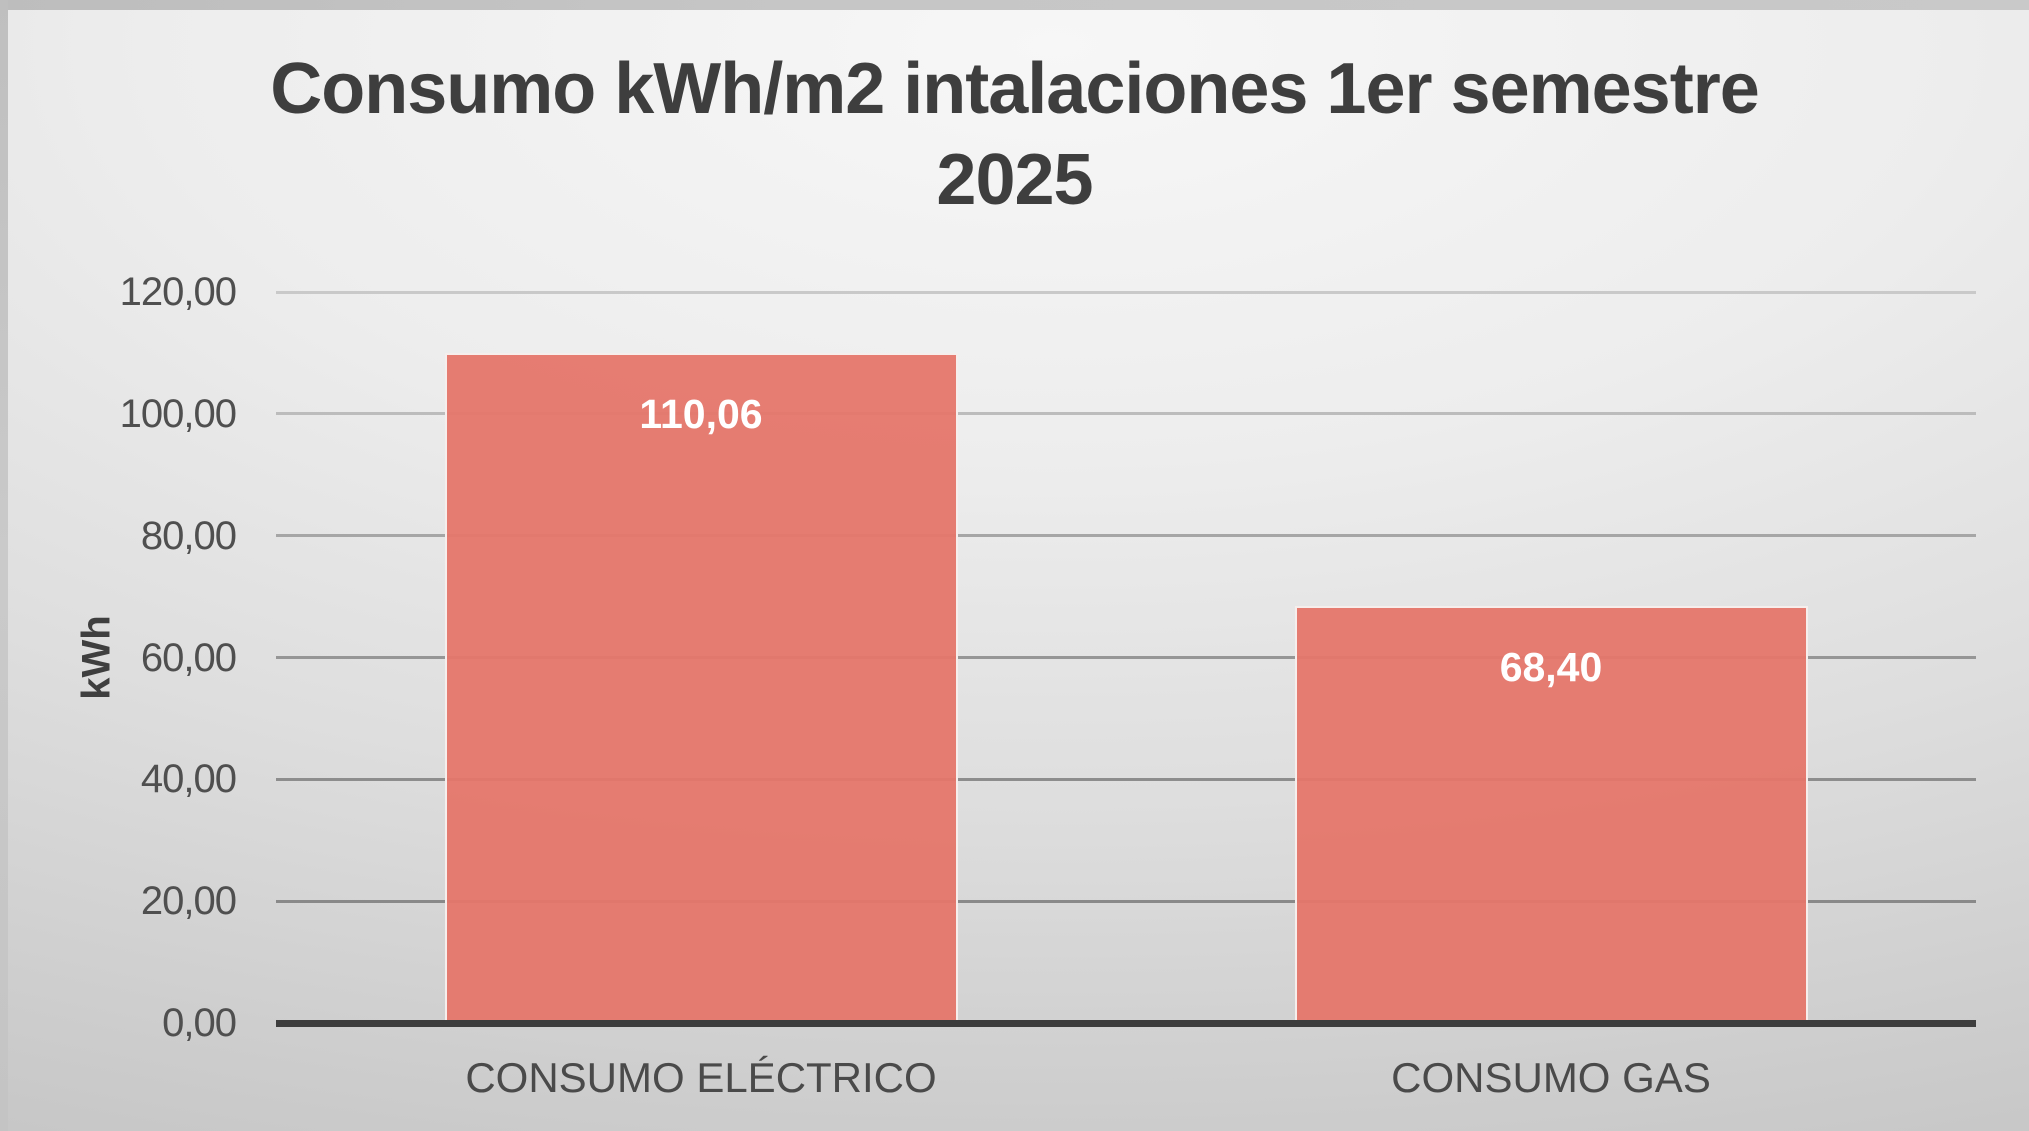  Describe the element at coordinates (701, 413) in the screenshot. I see `bar-value-label: 110,06` at that location.